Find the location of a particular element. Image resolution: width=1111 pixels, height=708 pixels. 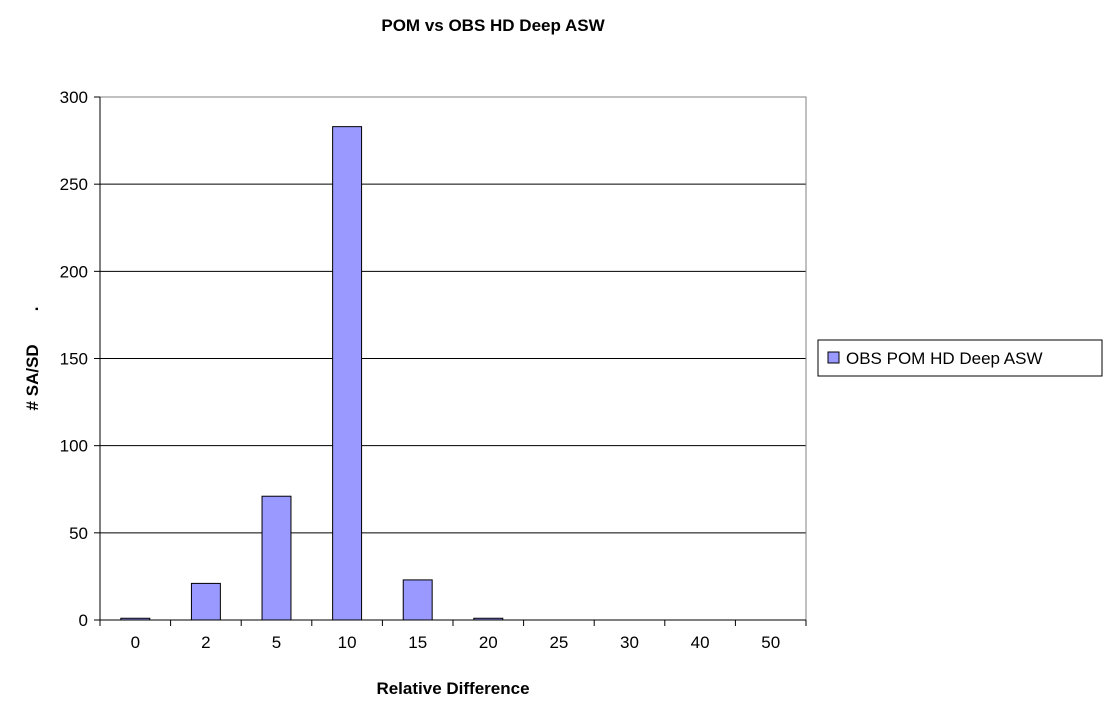

legend-label: OBS POM HD Deep ASW is located at coordinates (944, 358).